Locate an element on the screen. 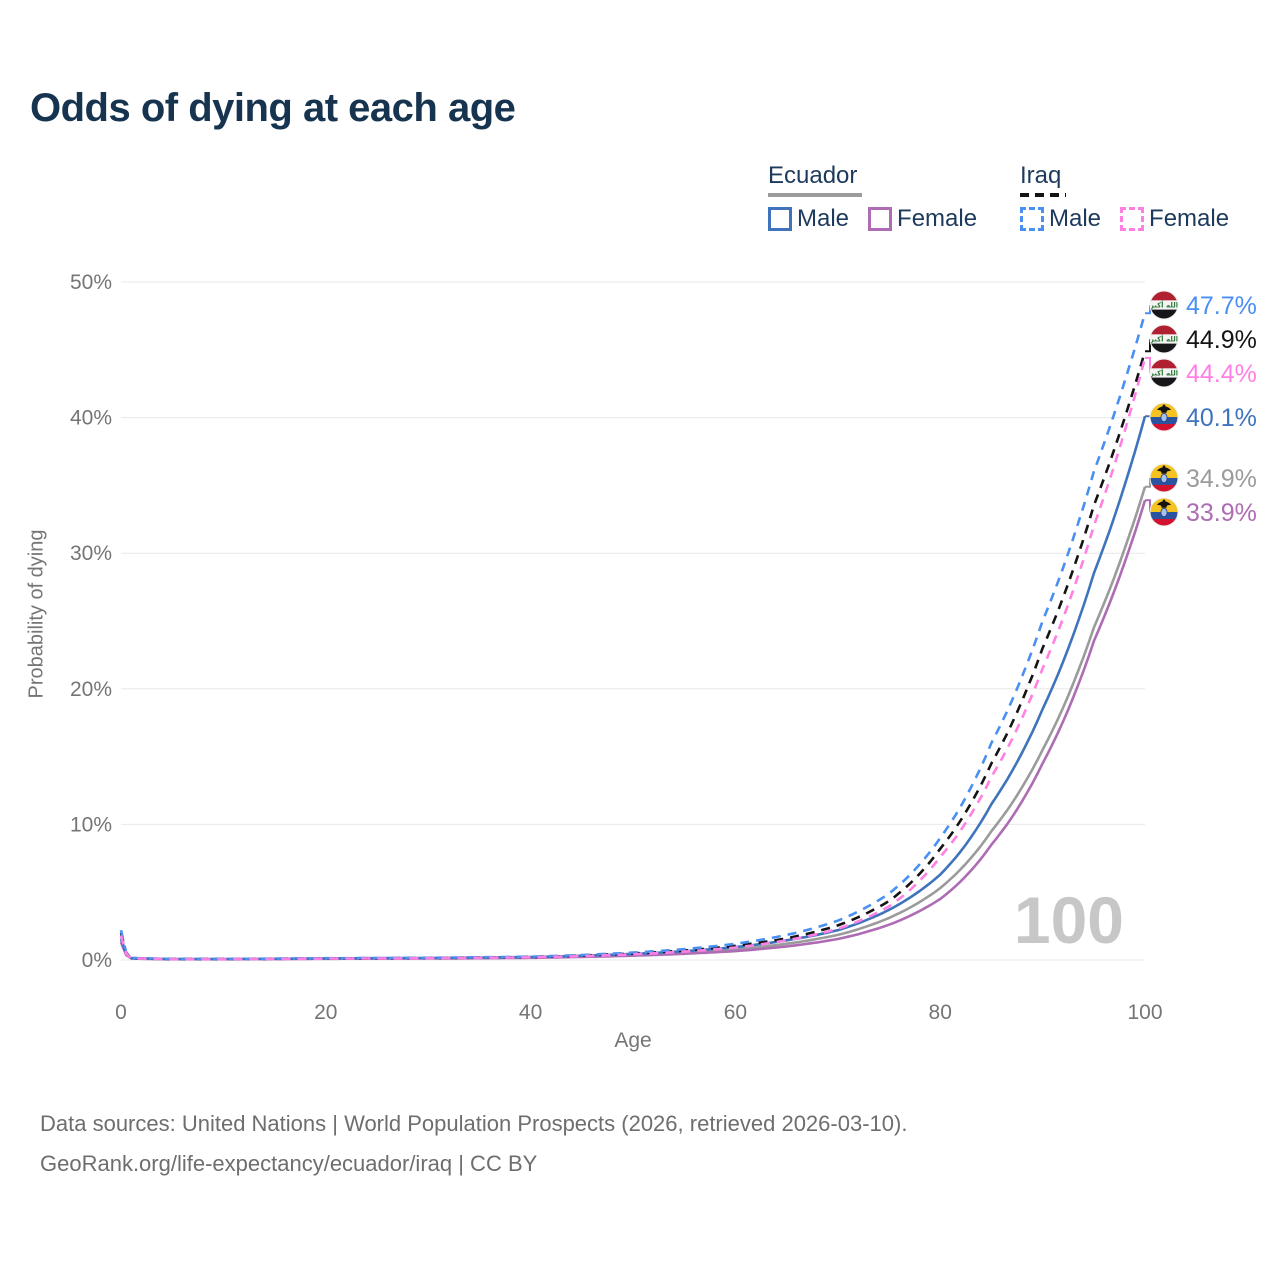  x-axis-ticks: 0 20 40 60 80 100 is located at coordinates (638, 1012).